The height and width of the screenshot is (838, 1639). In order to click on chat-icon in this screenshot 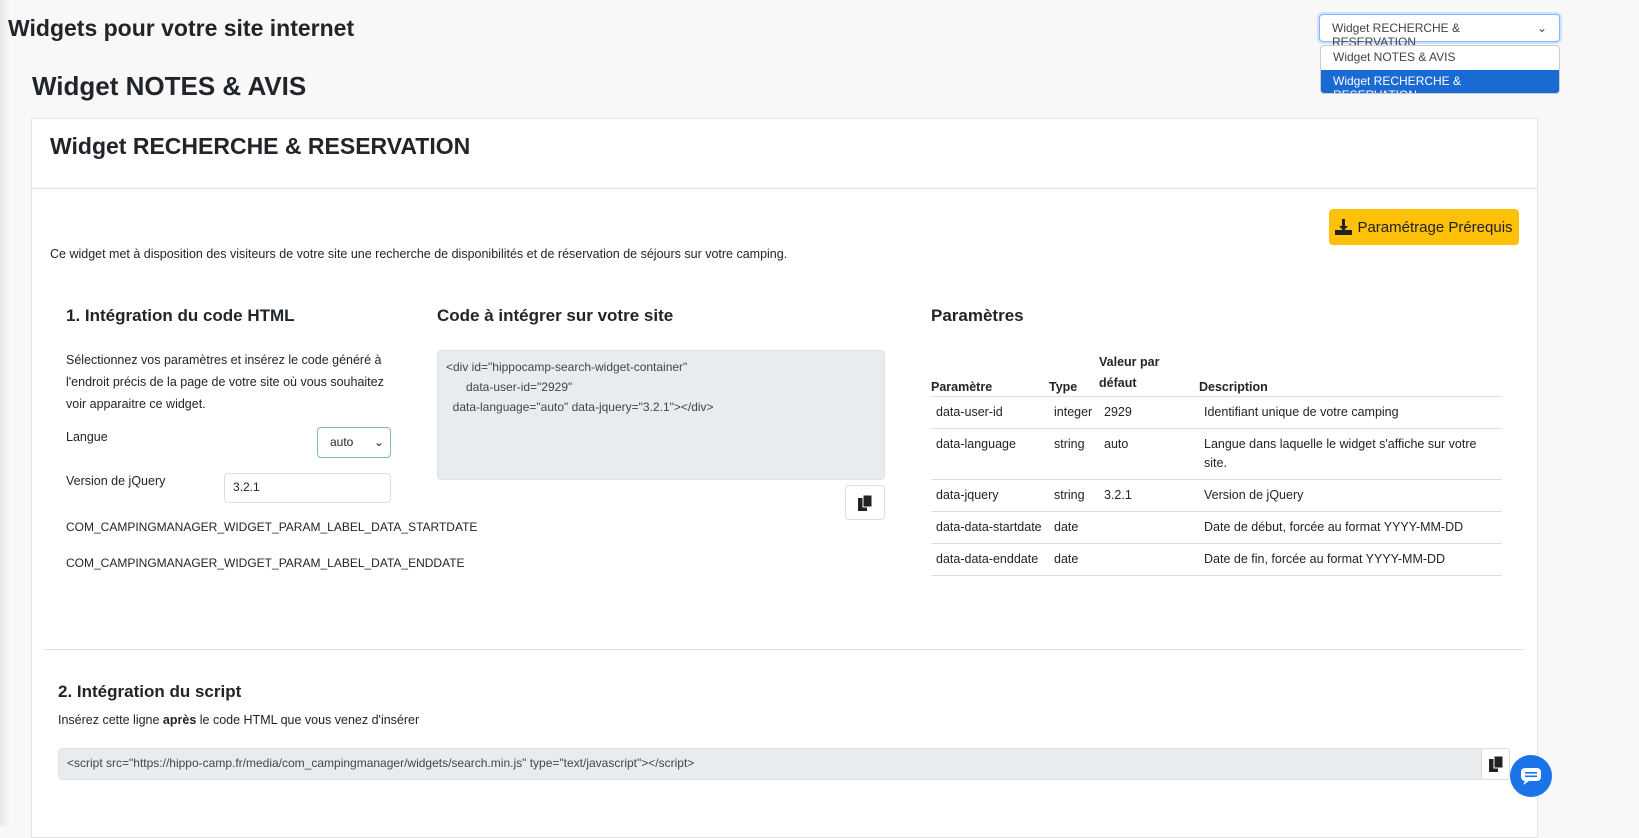, I will do `click(1531, 776)`.